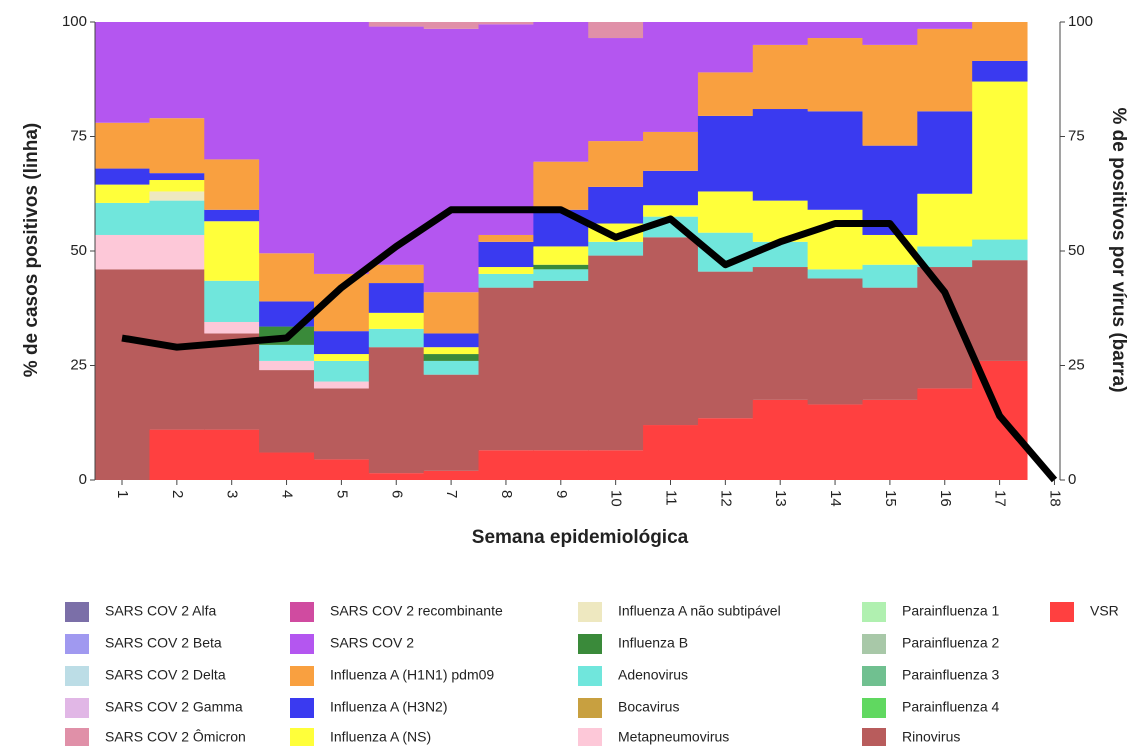 The image size is (1134, 746). Describe the element at coordinates (177, 494) in the screenshot. I see `x-tick-label: 2` at that location.